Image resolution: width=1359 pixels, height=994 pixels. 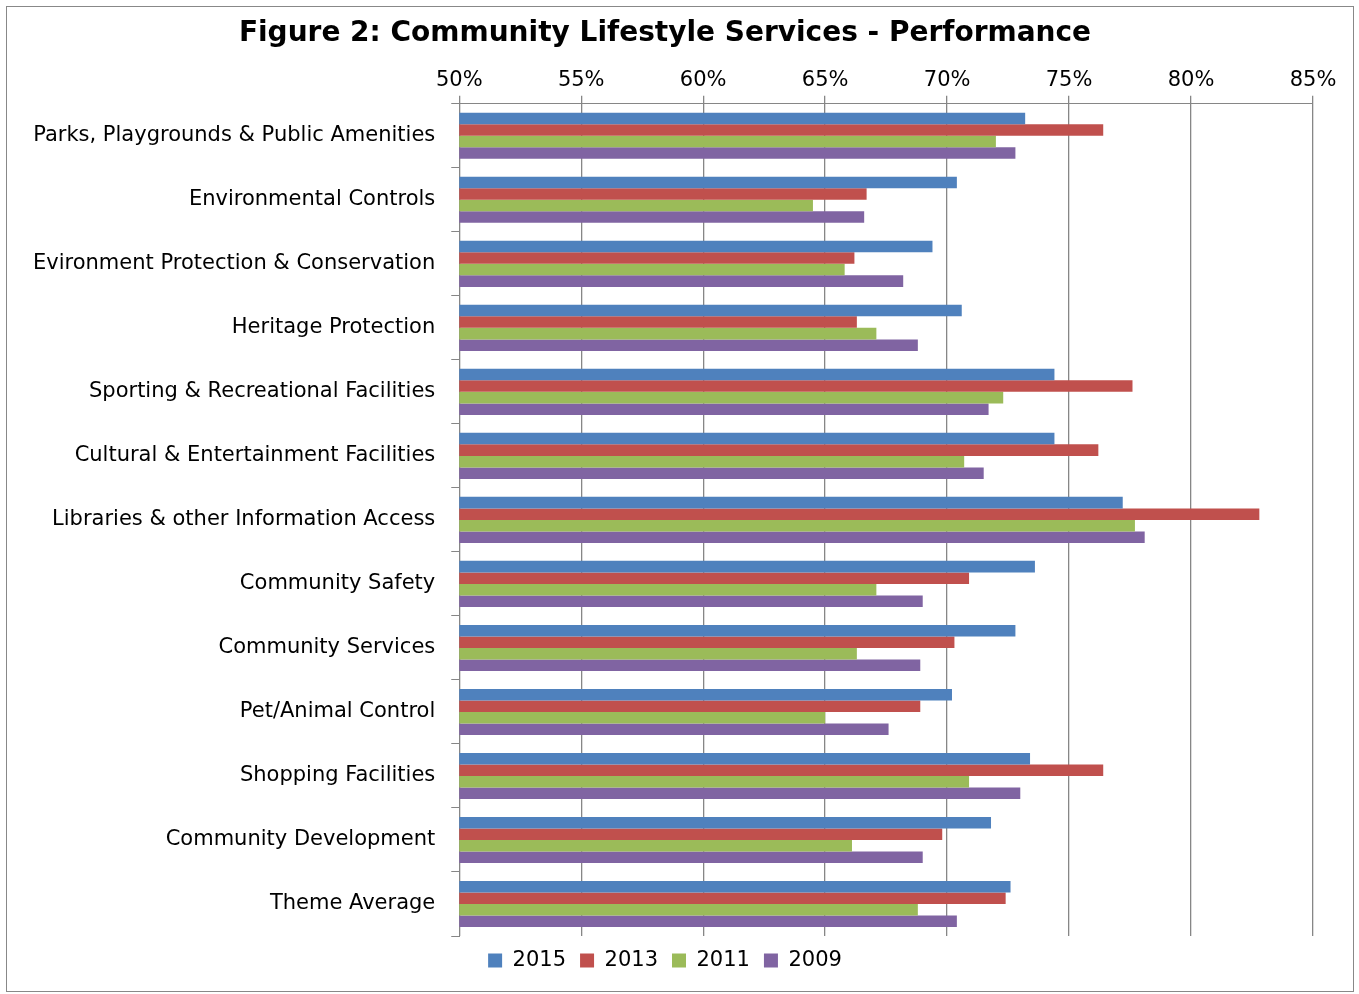 What do you see at coordinates (327, 646) in the screenshot?
I see `y-tick-label: Community Services` at bounding box center [327, 646].